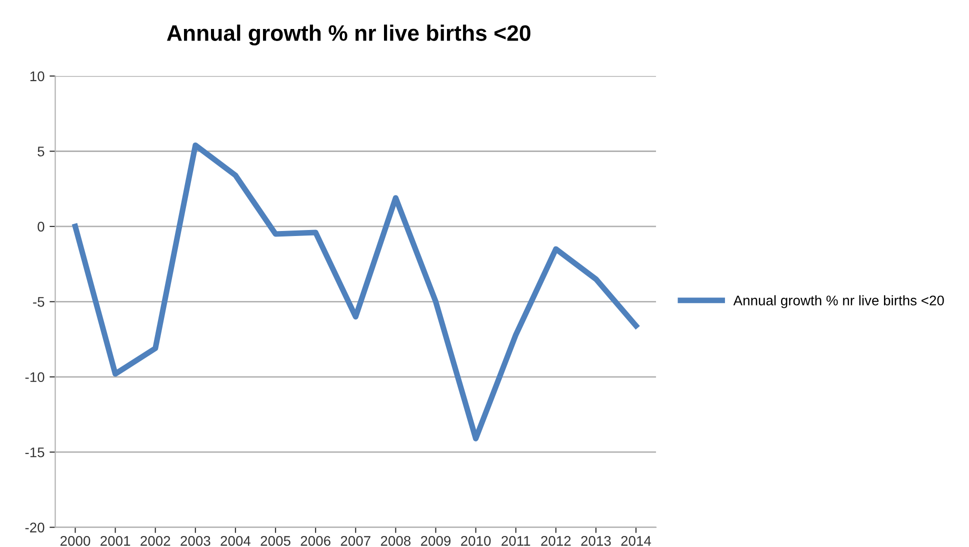 Image resolution: width=969 pixels, height=547 pixels. What do you see at coordinates (115, 541) in the screenshot?
I see `x-tick-label: 2001` at bounding box center [115, 541].